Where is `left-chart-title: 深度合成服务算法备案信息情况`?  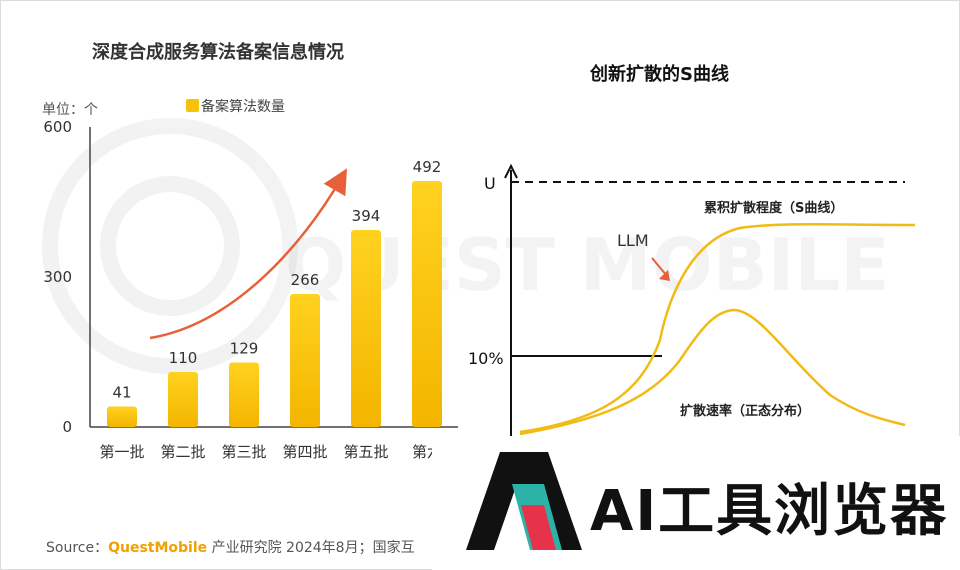 left-chart-title: 深度合成服务算法备案信息情况 is located at coordinates (218, 52).